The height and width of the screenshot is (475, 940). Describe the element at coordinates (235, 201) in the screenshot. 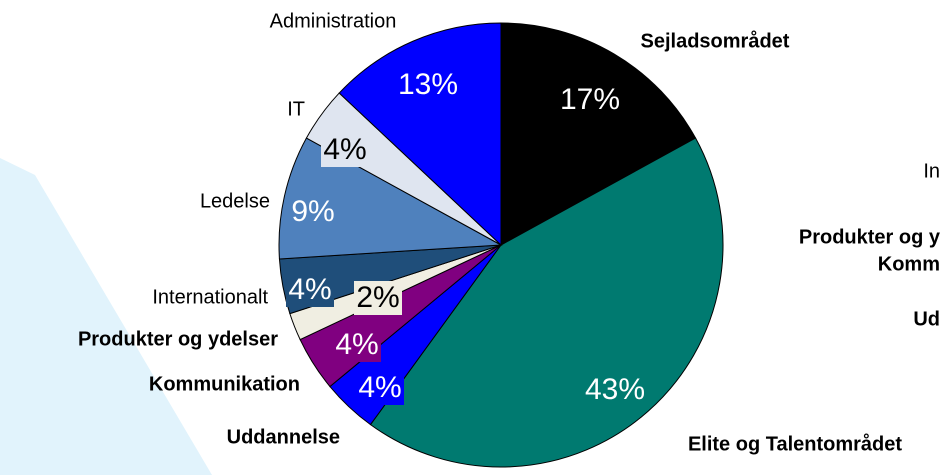

I see `category-label: Ledelse` at that location.